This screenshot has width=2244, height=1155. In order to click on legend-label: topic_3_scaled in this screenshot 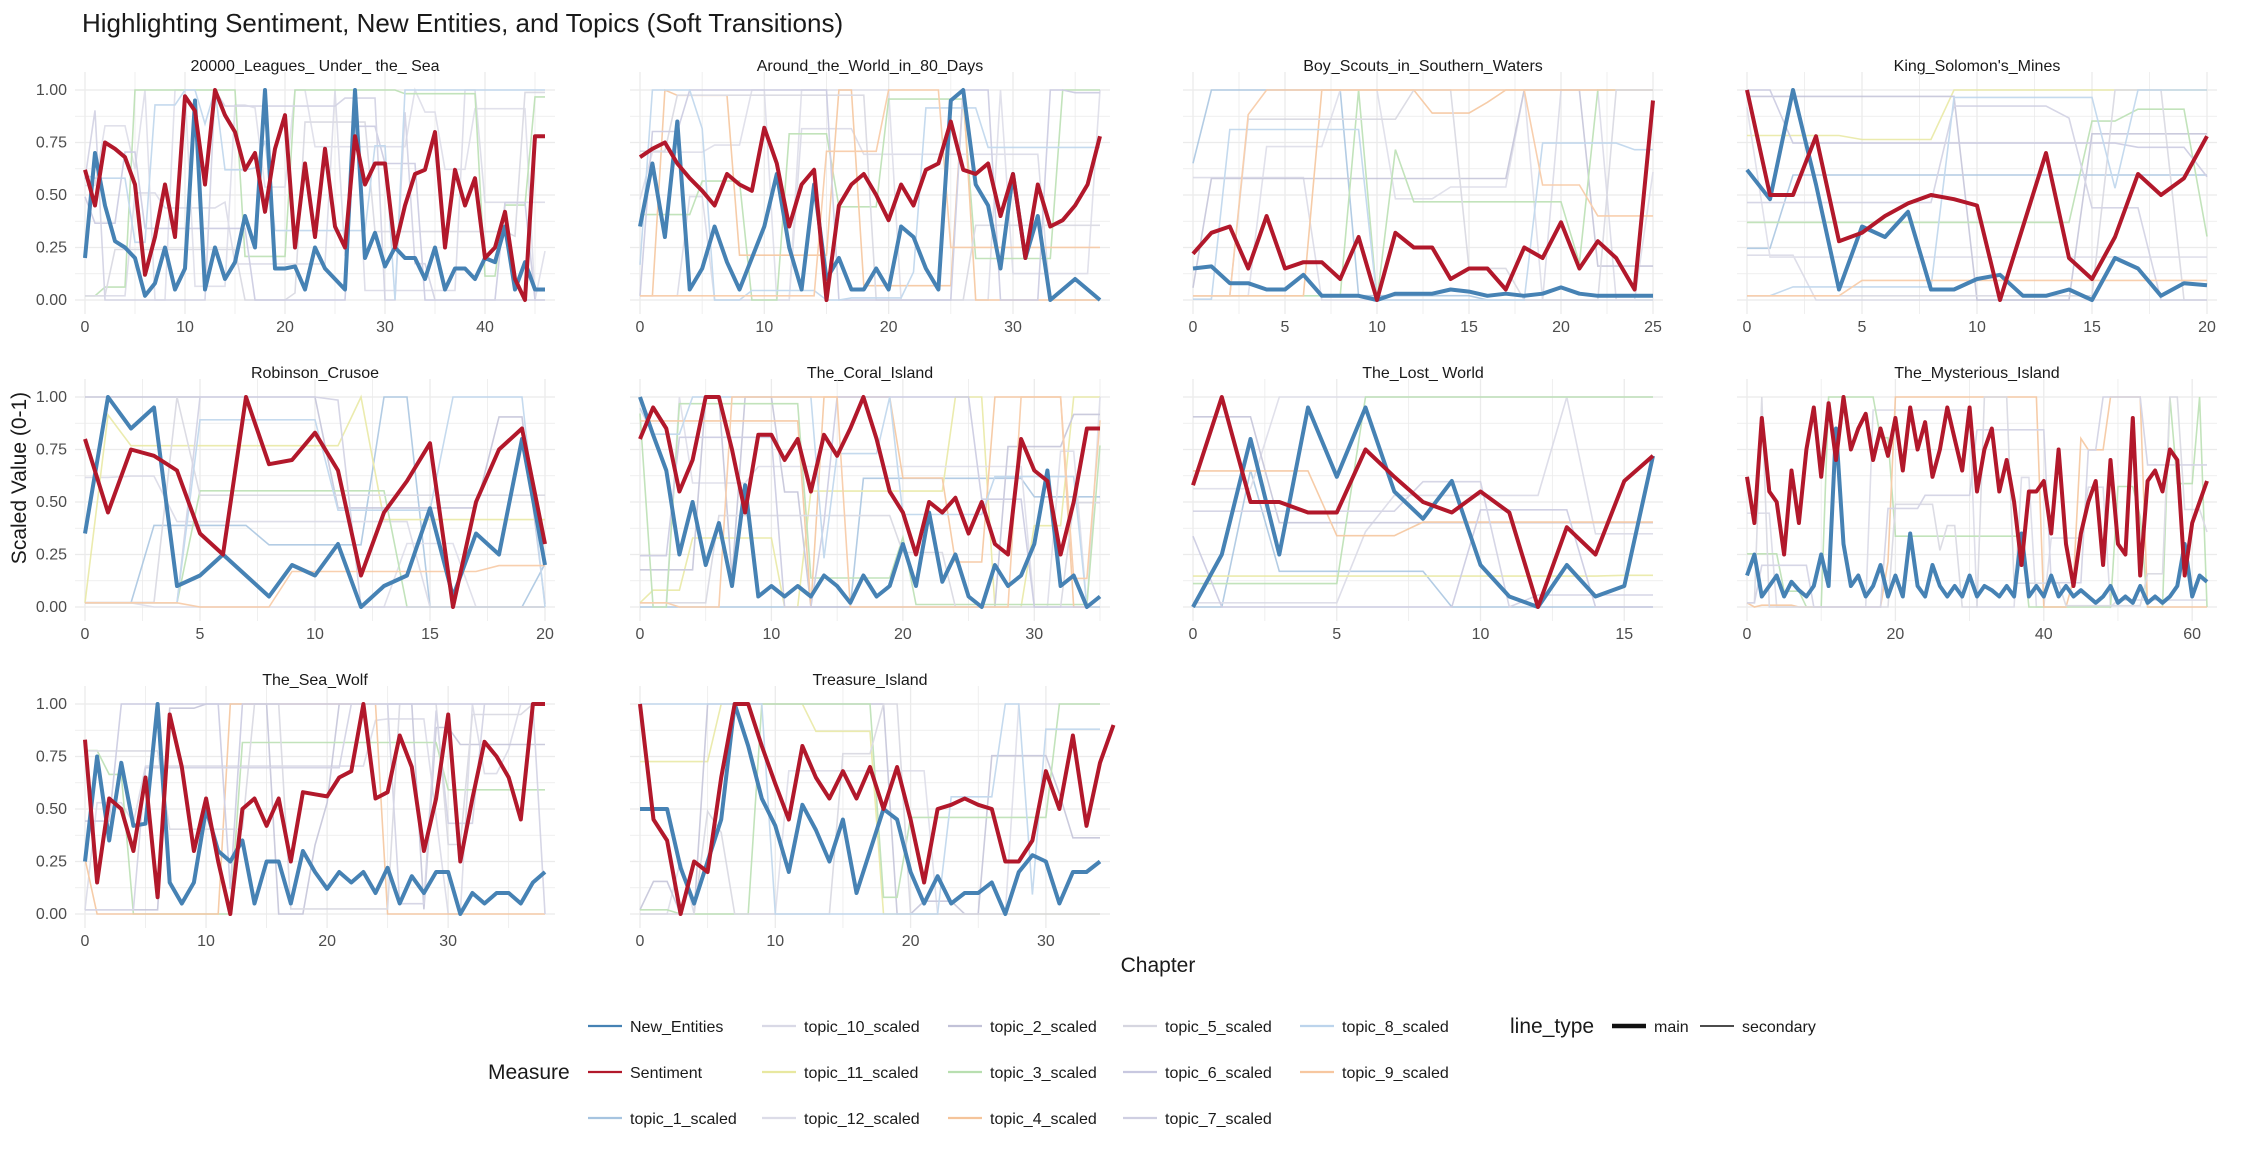, I will do `click(1043, 1073)`.